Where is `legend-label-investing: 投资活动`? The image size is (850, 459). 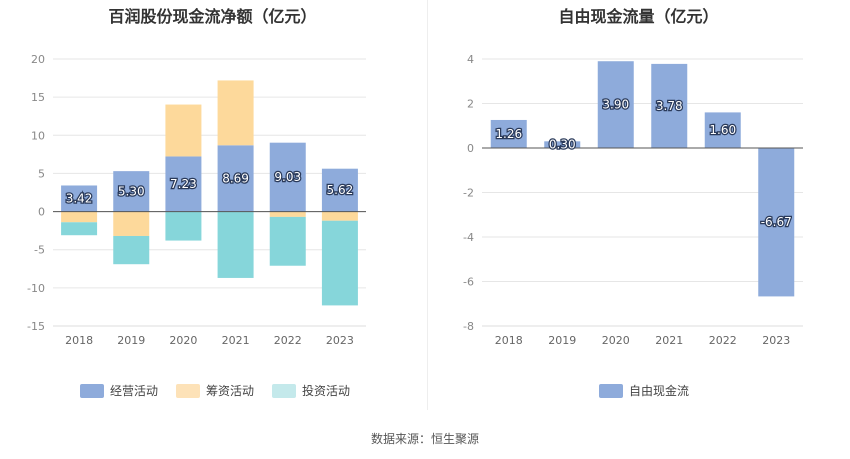
legend-label-investing: 投资活动 is located at coordinates (326, 391).